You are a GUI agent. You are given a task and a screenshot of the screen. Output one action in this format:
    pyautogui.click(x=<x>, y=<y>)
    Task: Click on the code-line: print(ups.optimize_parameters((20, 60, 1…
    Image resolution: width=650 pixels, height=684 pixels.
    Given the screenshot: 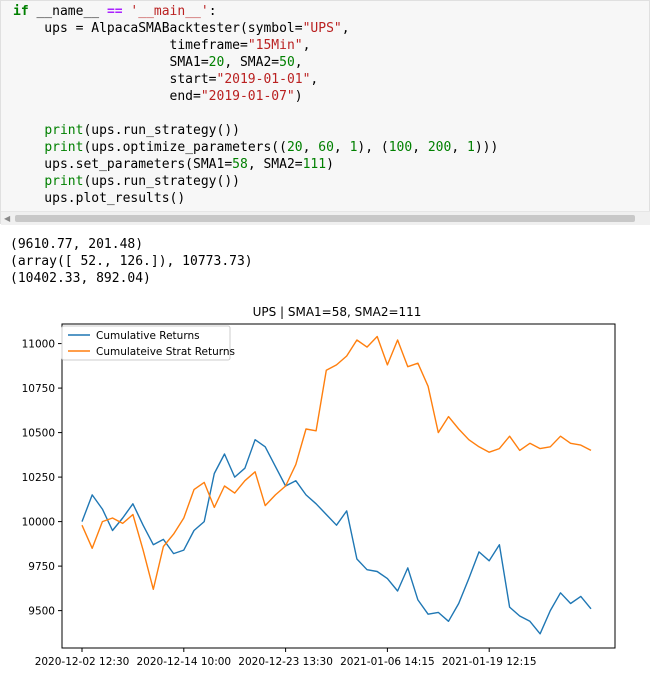 What is the action you would take?
    pyautogui.click(x=255, y=147)
    